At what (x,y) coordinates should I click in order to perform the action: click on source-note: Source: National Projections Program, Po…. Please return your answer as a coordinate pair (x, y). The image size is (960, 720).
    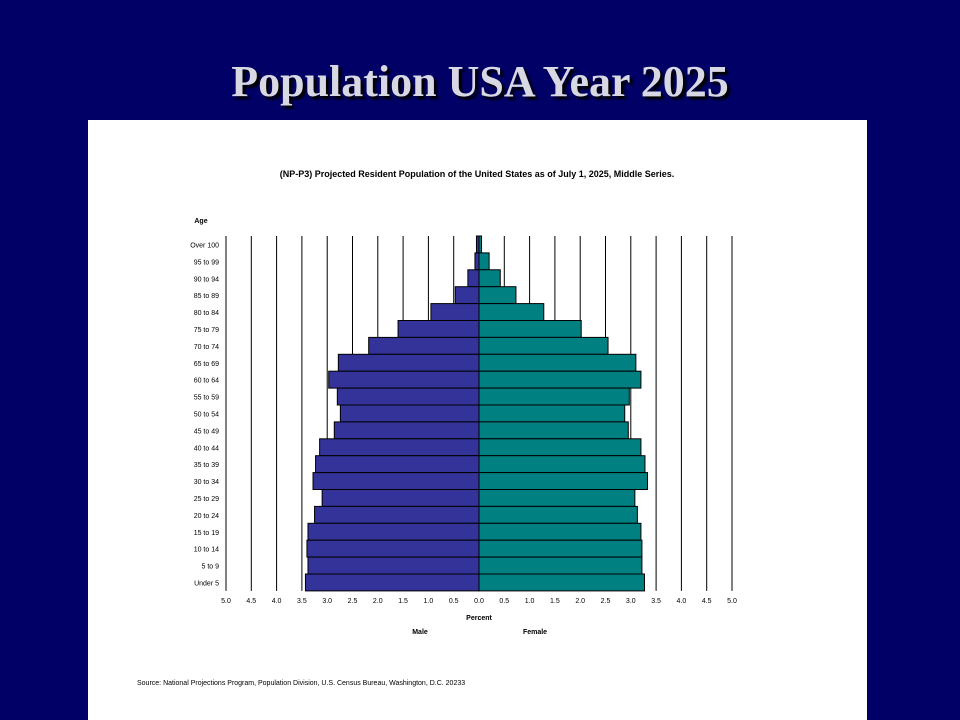
    Looking at the image, I should click on (301, 683).